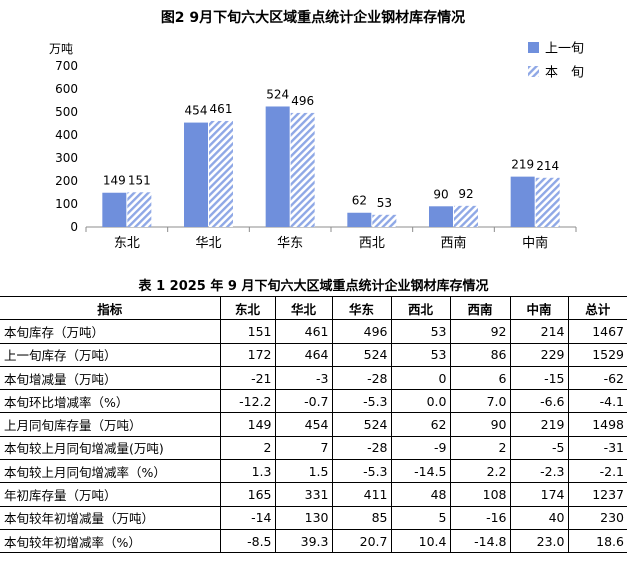 Image resolution: width=627 pixels, height=574 pixels. What do you see at coordinates (361, 541) in the screenshot?
I see `table-cell: 20.7` at bounding box center [361, 541].